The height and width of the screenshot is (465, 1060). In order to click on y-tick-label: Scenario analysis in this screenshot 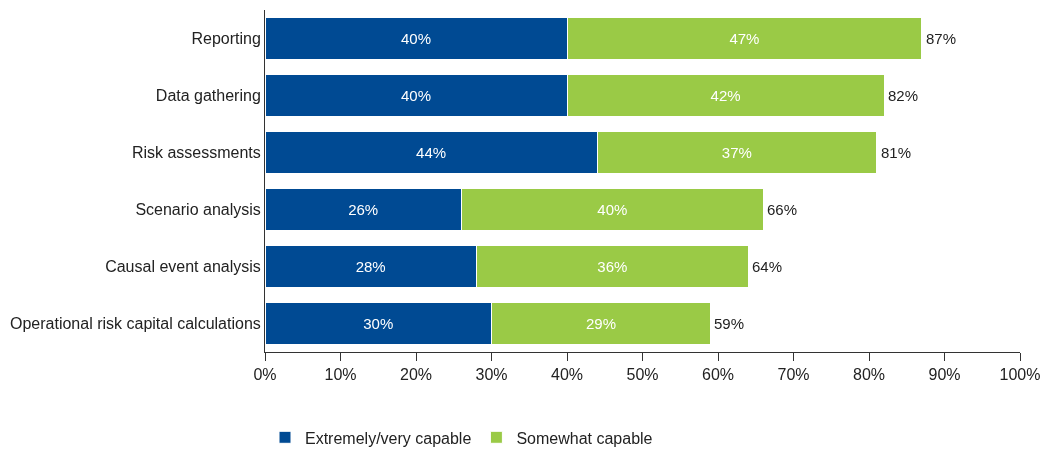, I will do `click(198, 210)`.